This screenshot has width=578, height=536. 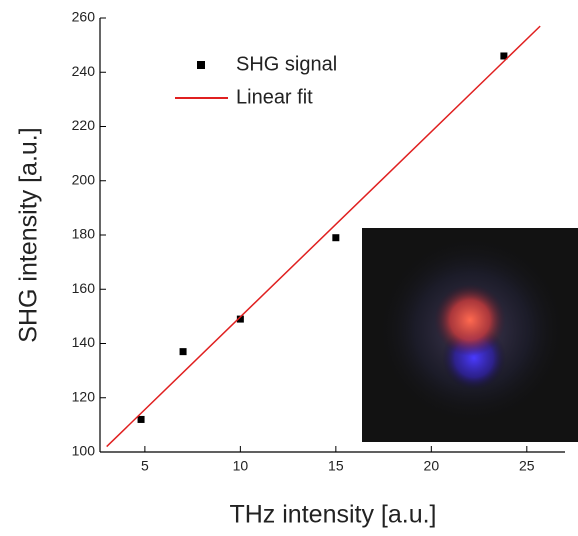 I want to click on y-tick-label: 160, so click(x=84, y=288).